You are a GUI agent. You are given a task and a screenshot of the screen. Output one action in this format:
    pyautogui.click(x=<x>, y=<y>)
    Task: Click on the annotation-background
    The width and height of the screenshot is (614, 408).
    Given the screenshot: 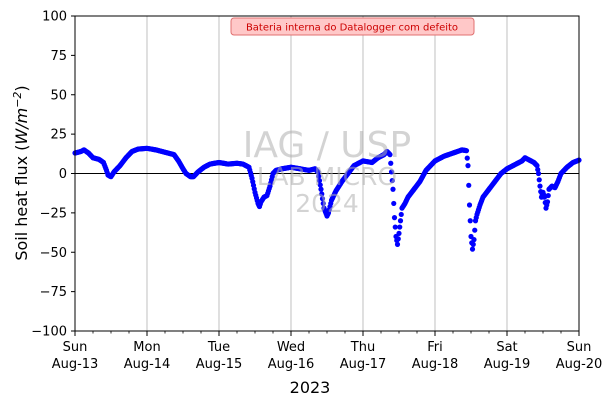 What is the action you would take?
    pyautogui.click(x=352, y=26)
    